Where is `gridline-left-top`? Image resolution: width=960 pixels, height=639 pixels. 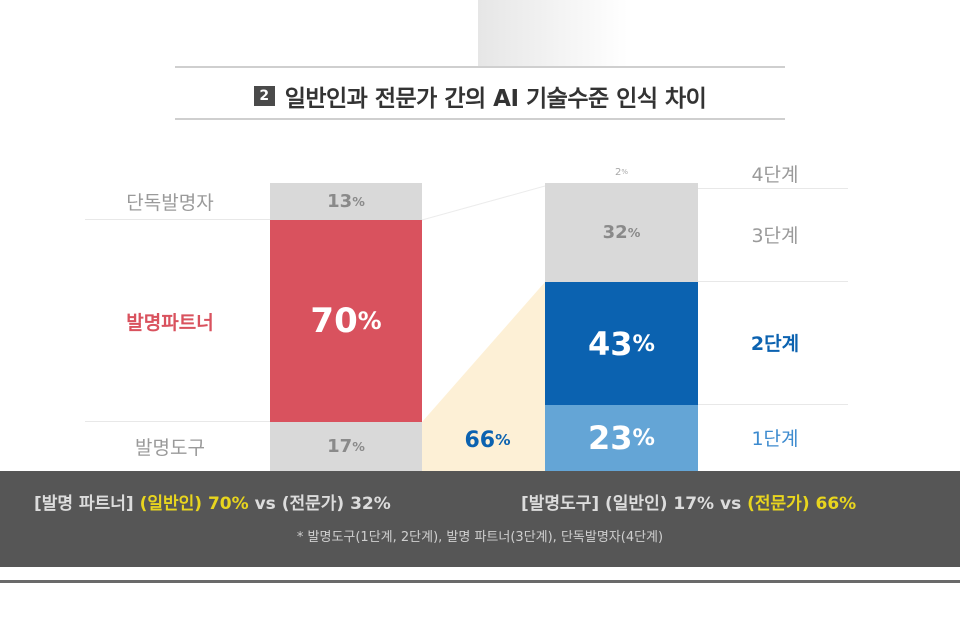 gridline-left-top is located at coordinates (177, 219).